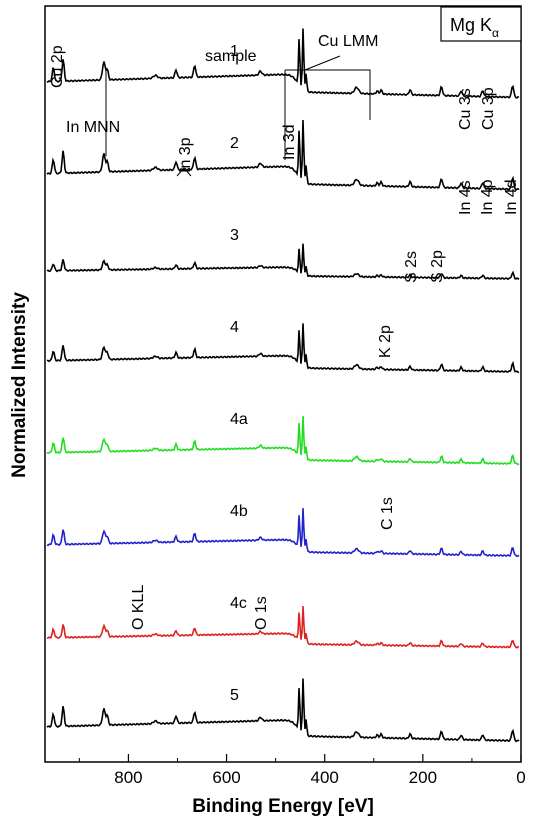 This screenshot has height=823, width=542. Describe the element at coordinates (511, 197) in the screenshot. I see `peak-label: In 4d` at that location.